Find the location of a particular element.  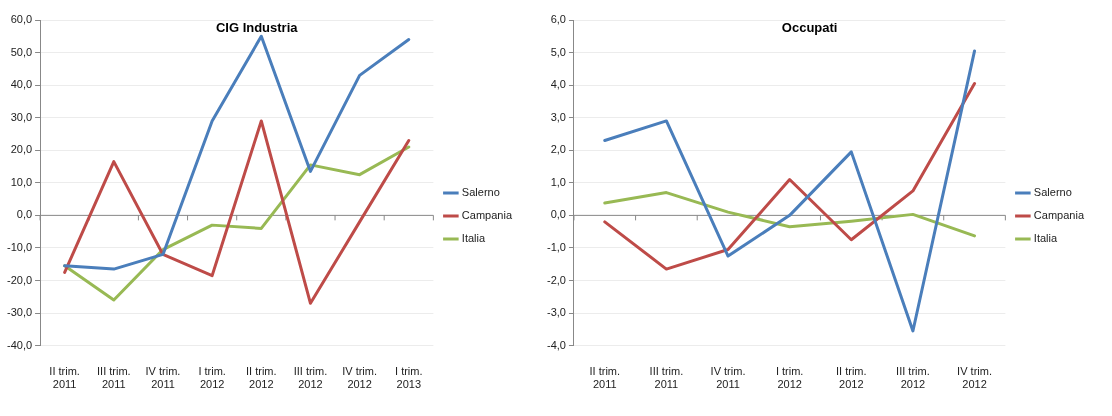

y-tick-label: 5,0 is located at coordinates (558, 51).